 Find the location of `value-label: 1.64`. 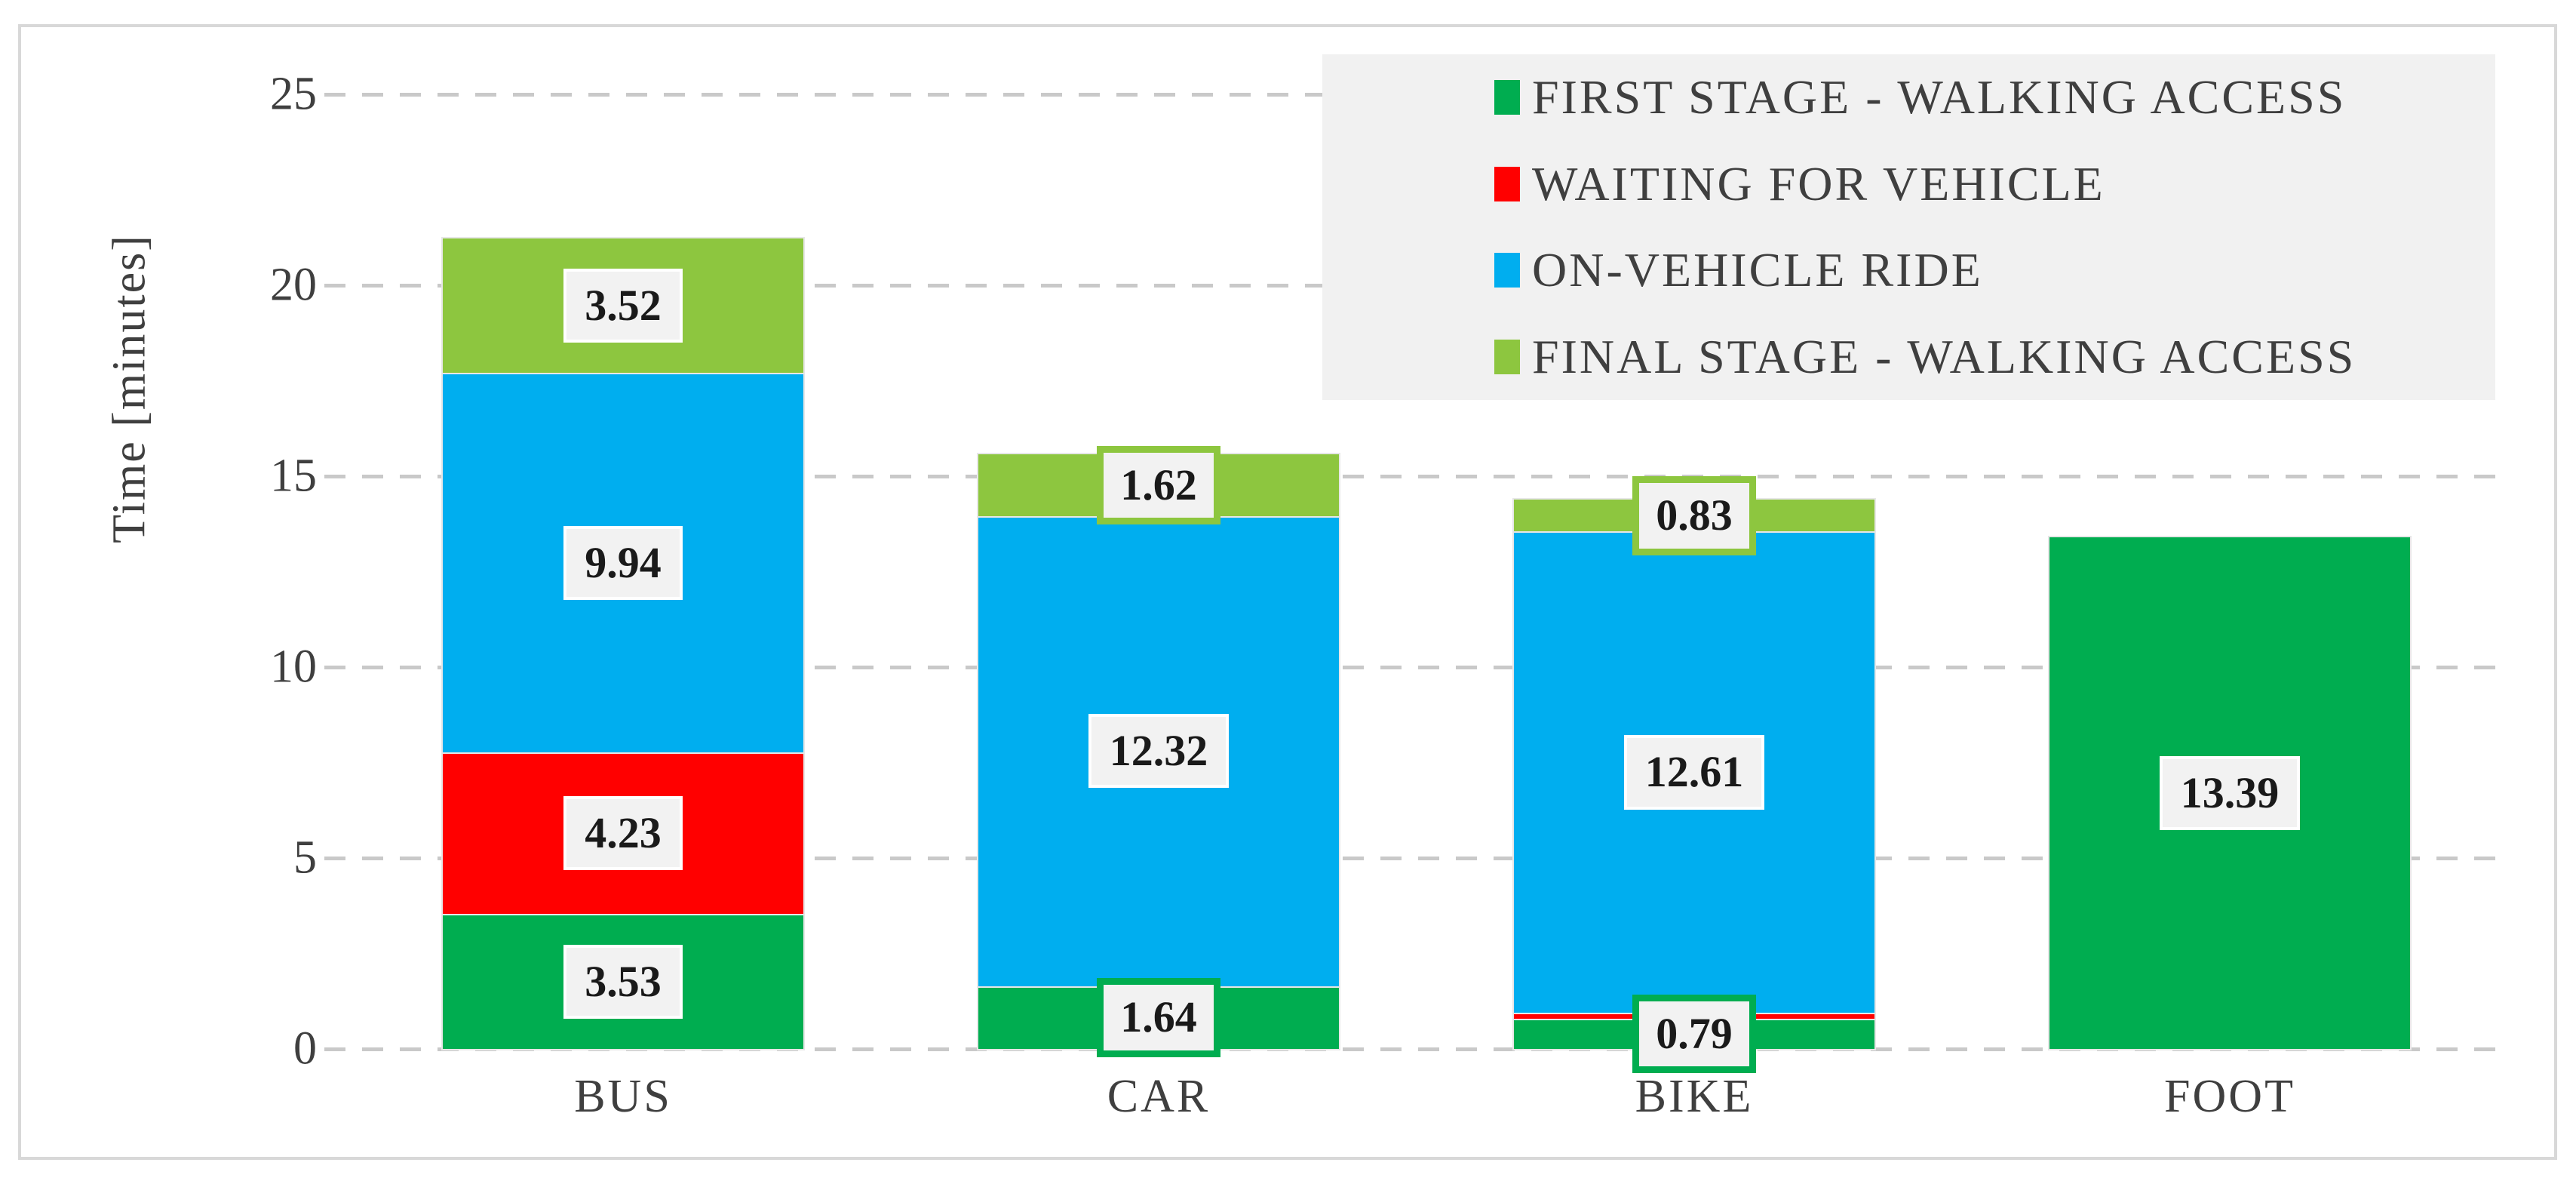

value-label: 1.64 is located at coordinates (1158, 1017).